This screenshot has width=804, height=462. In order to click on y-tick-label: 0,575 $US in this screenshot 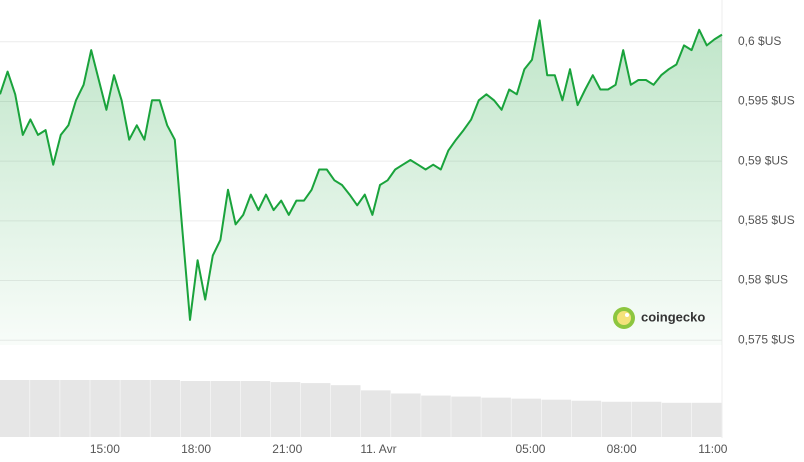, I will do `click(766, 339)`.